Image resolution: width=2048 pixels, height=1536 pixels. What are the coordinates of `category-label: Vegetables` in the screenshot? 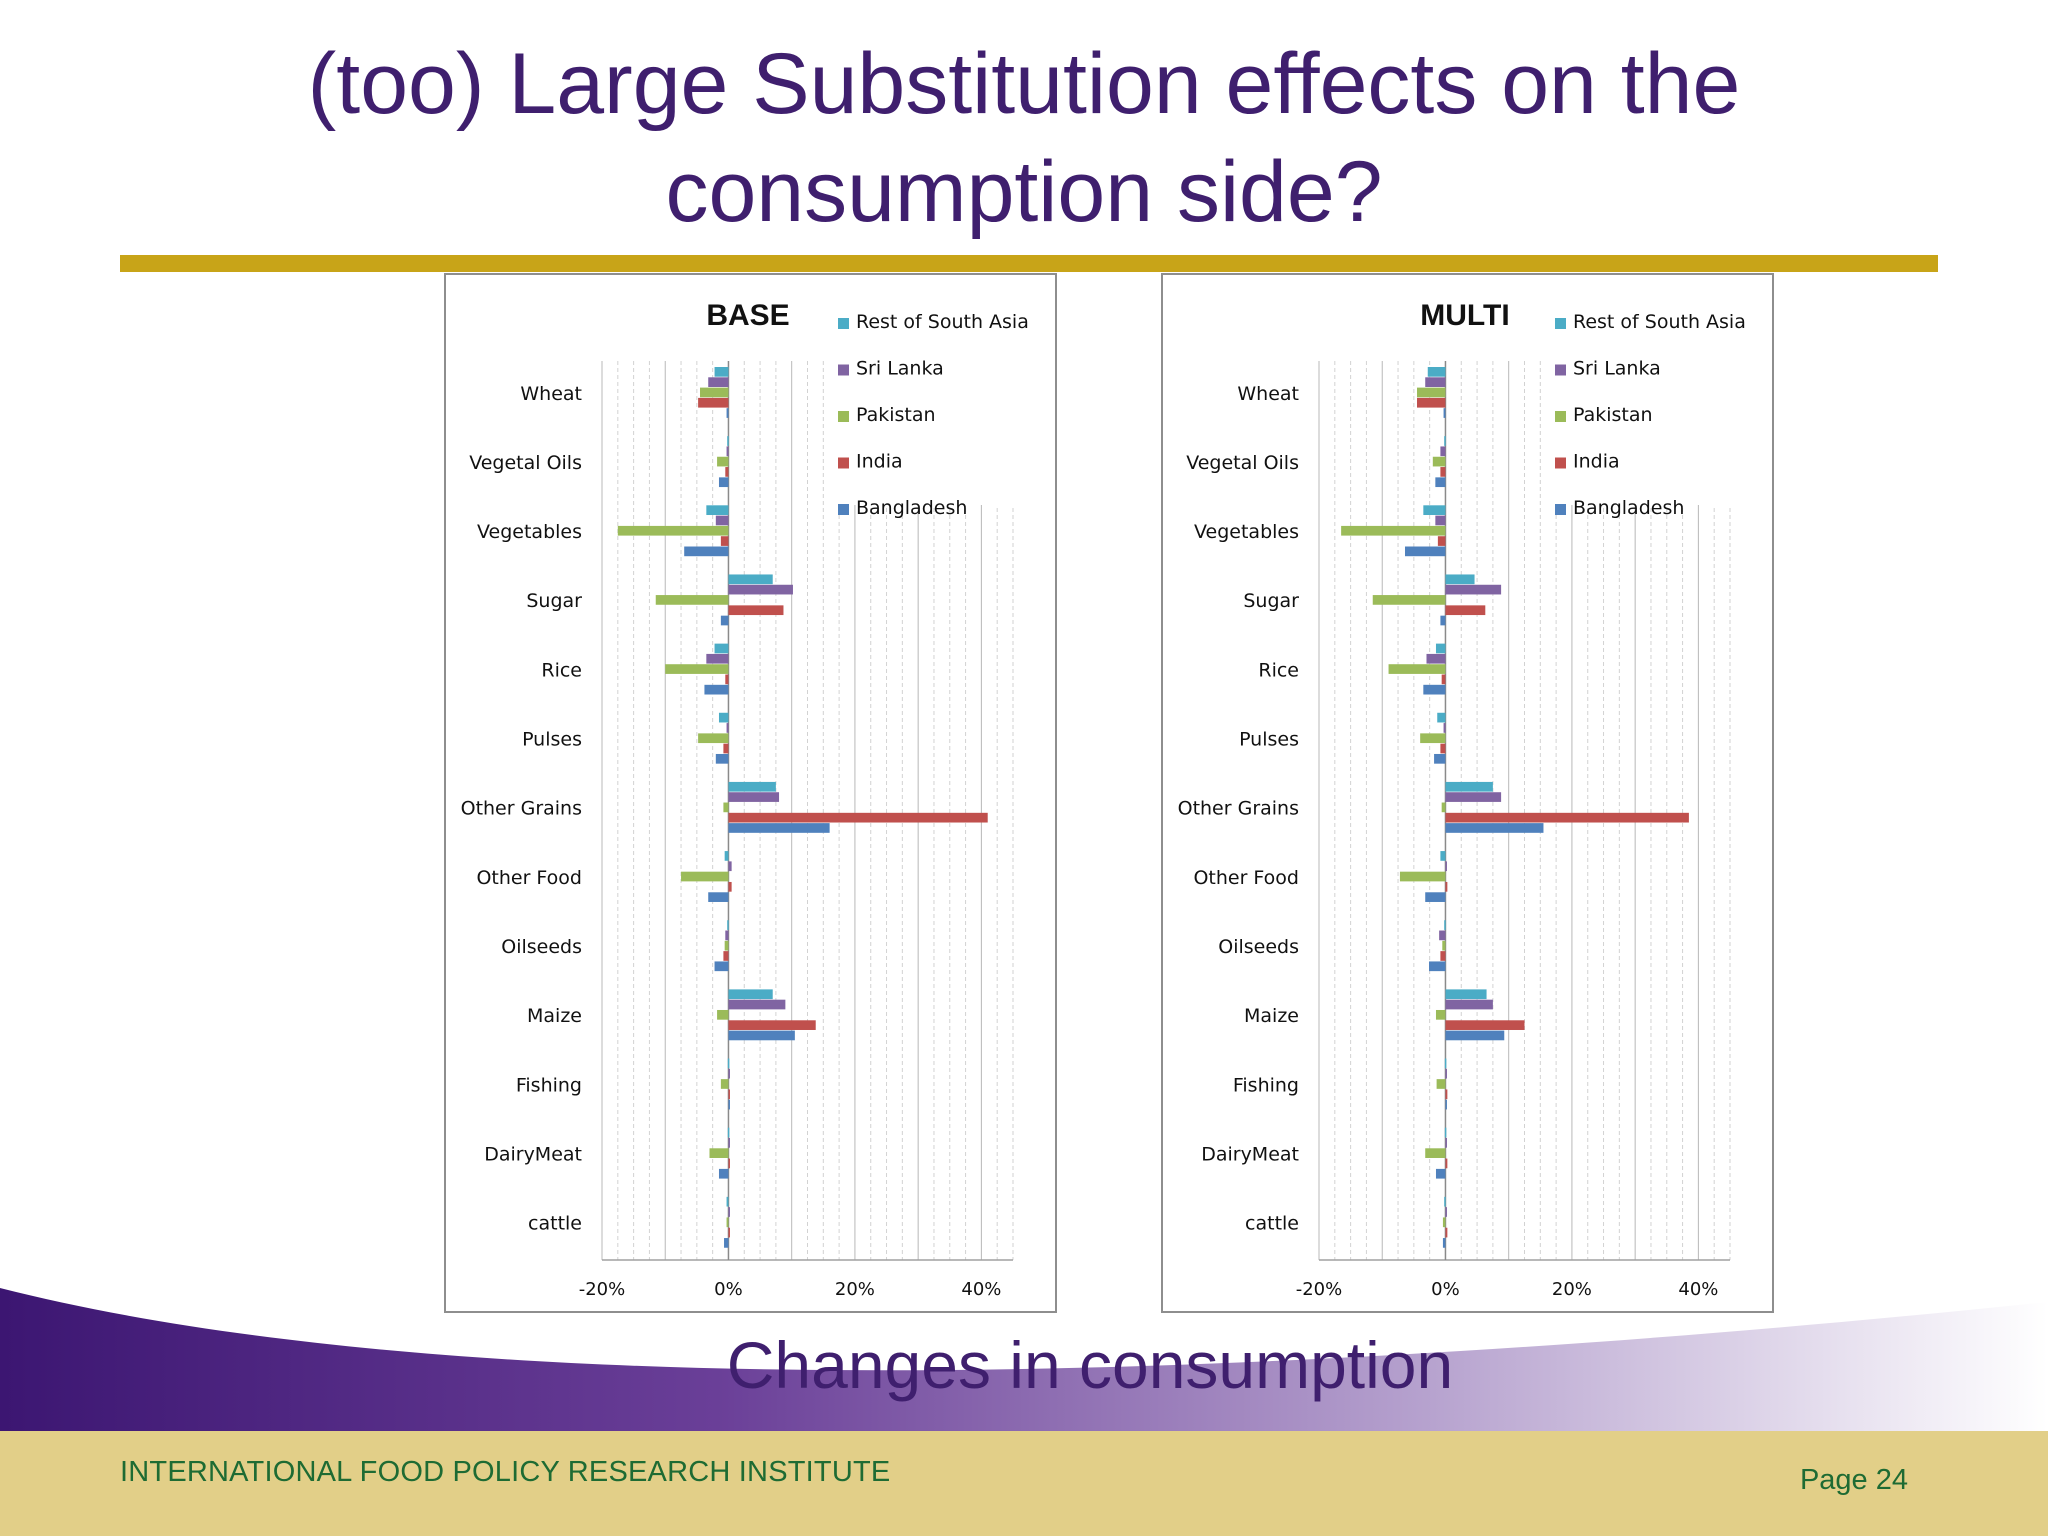 It's located at (529, 532).